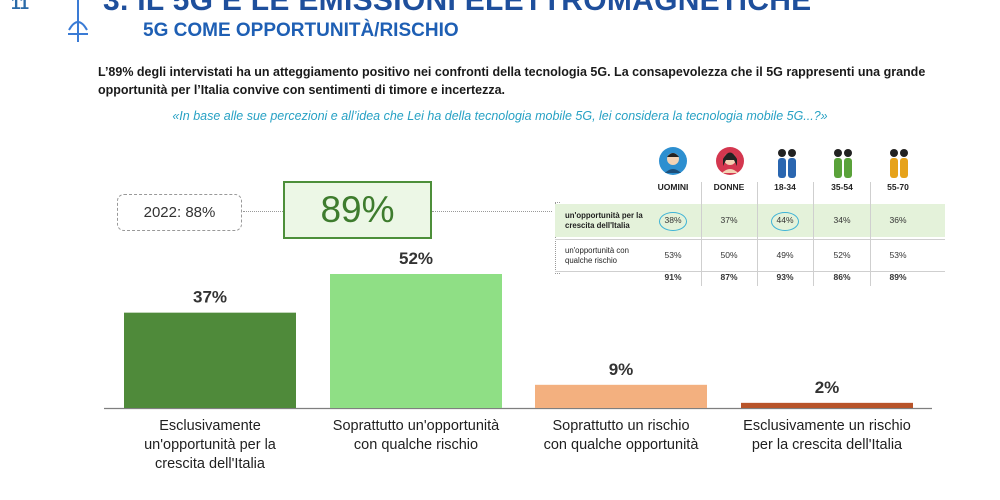  I want to click on total-positive-box: 89%, so click(357, 210).